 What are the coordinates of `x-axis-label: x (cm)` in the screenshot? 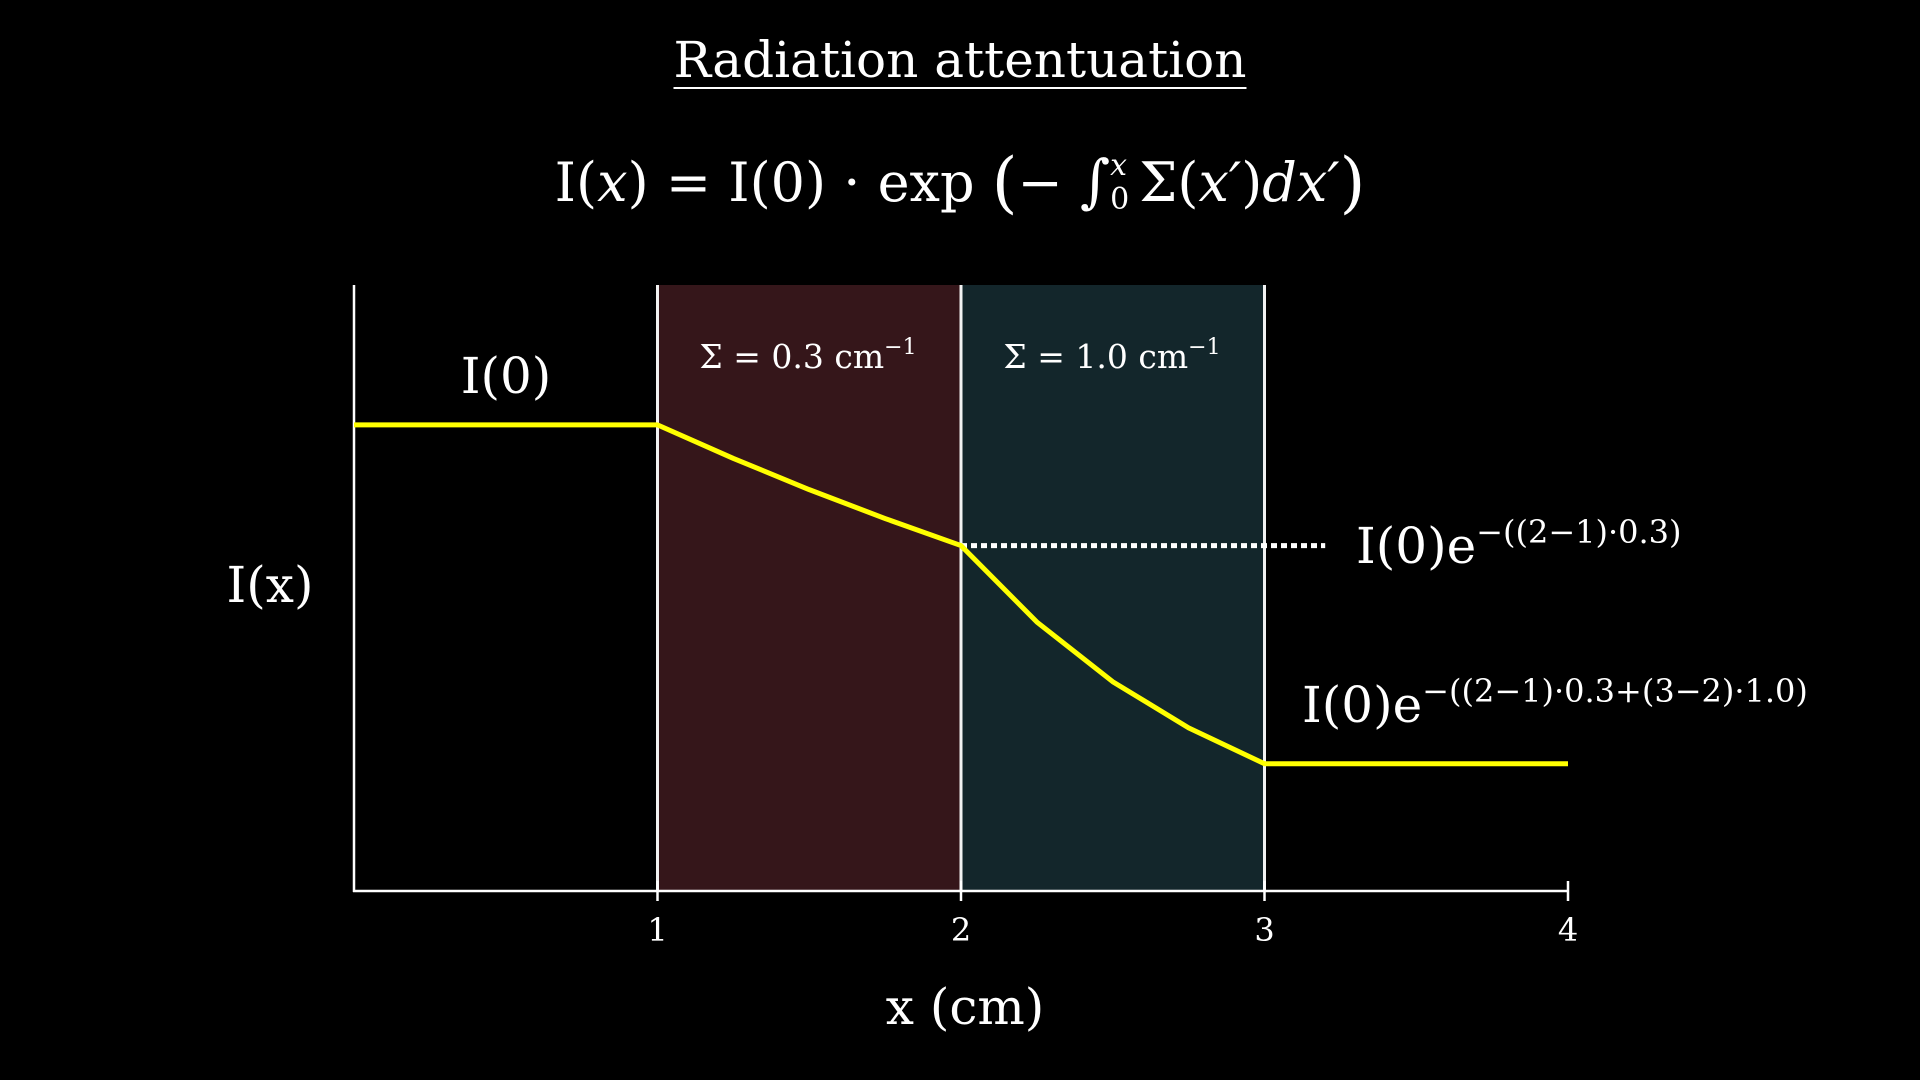 It's located at (965, 1007).